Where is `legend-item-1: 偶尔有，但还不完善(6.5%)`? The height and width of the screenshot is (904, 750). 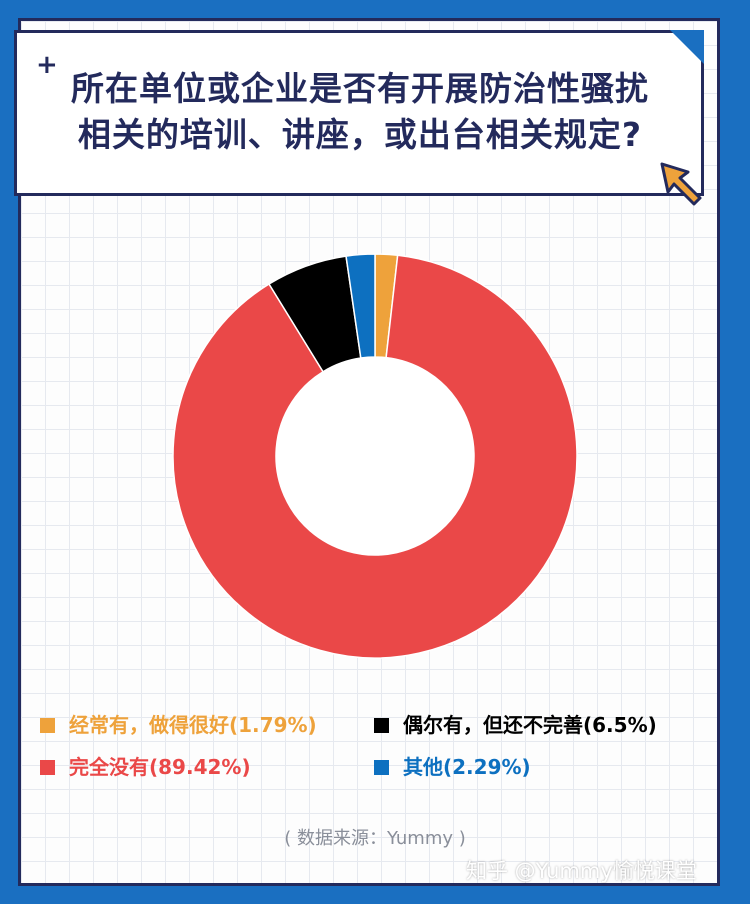
legend-item-1: 偶尔有，但还不完善(6.5%) is located at coordinates (515, 725).